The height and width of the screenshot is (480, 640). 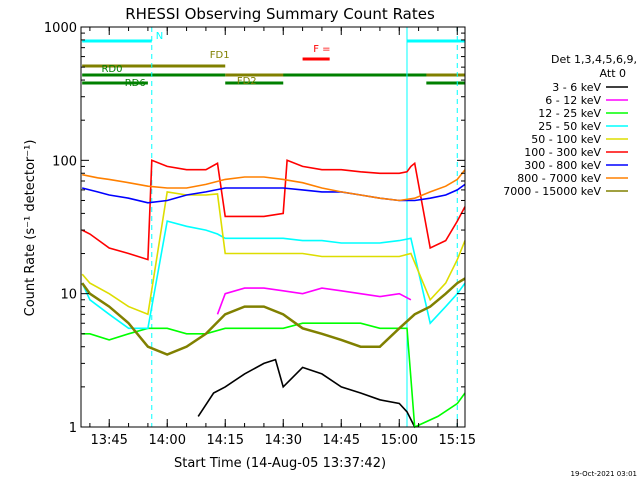 I want to click on x-tick-label: 13:45, so click(x=108, y=440).